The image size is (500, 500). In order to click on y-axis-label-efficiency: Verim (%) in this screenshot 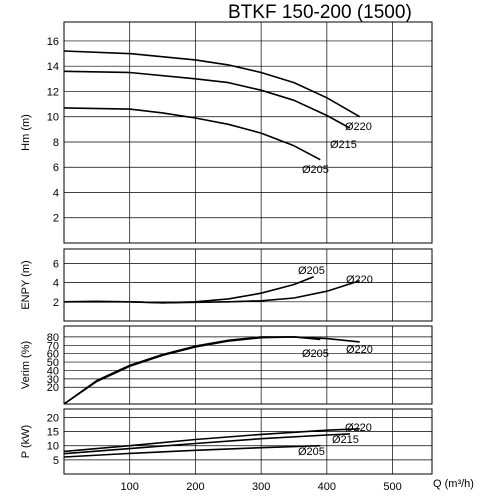, I will do `click(26, 365)`.